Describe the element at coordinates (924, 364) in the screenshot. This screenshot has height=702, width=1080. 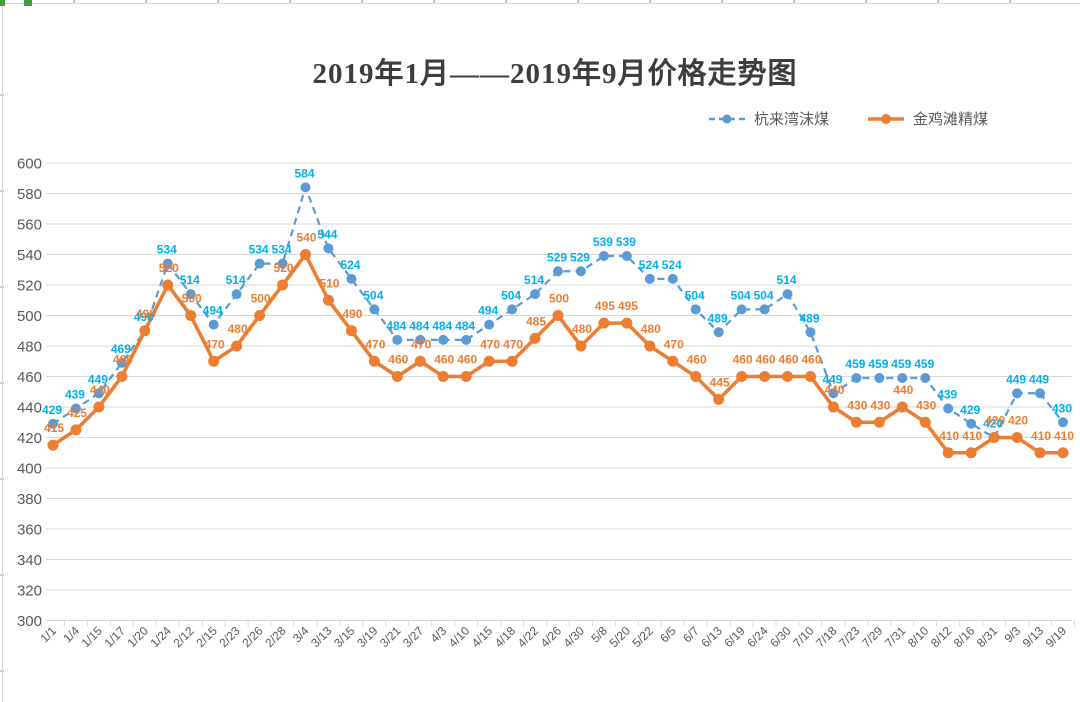
I see `data-label: 459` at that location.